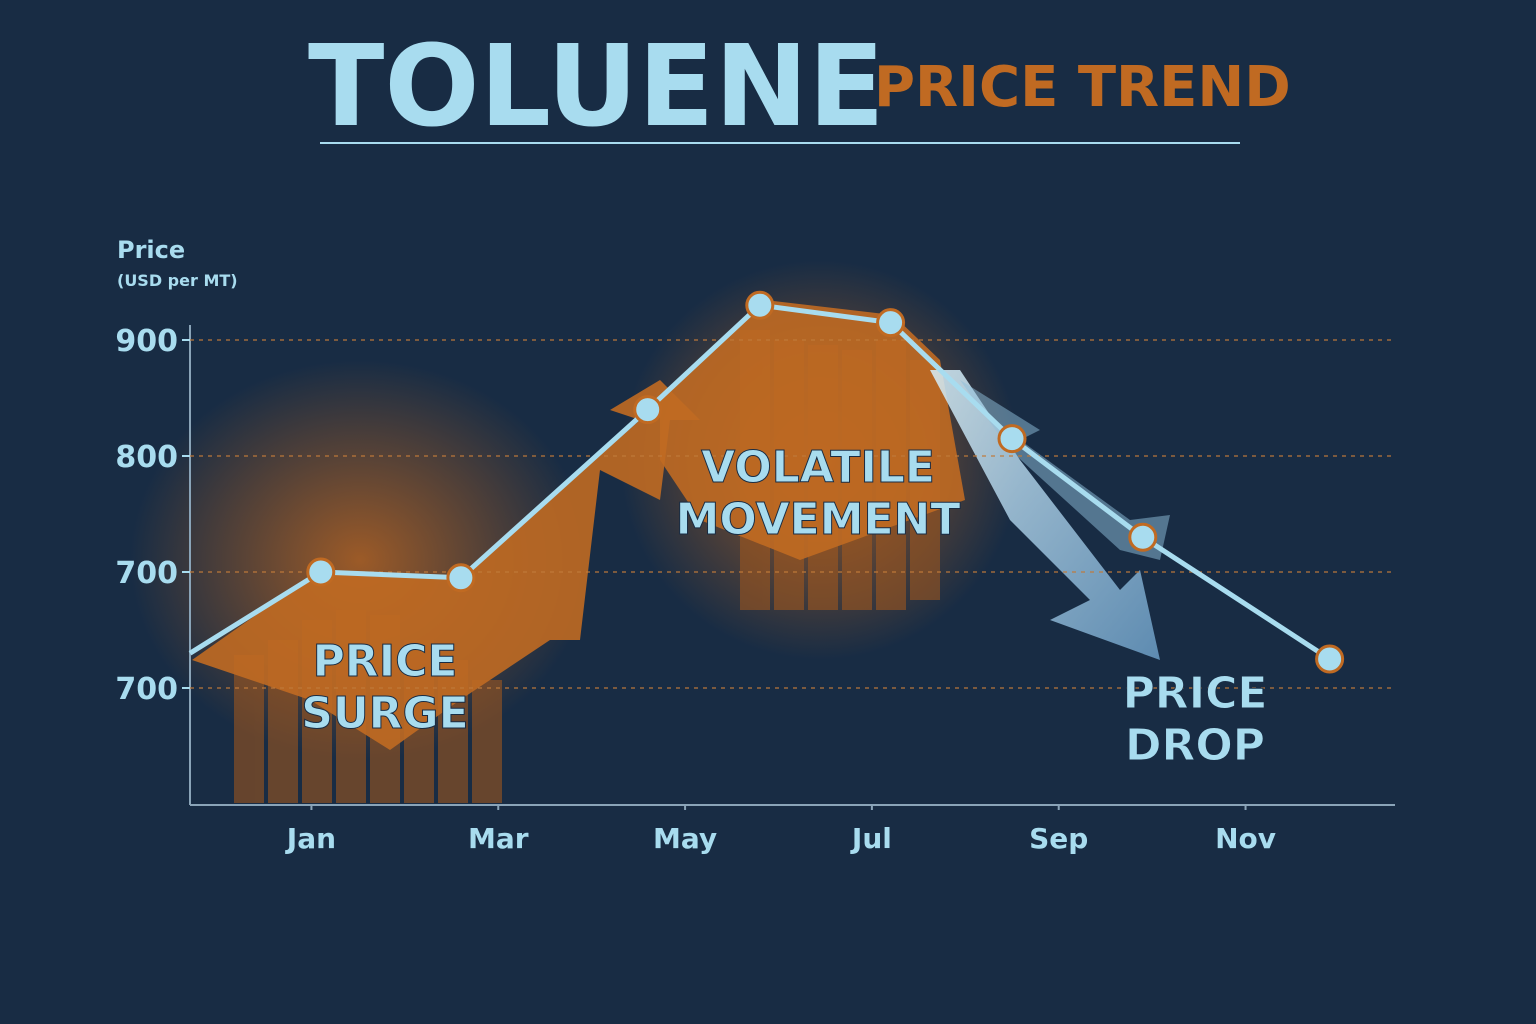  I want to click on x-tick-label: Nov, so click(1245, 838).